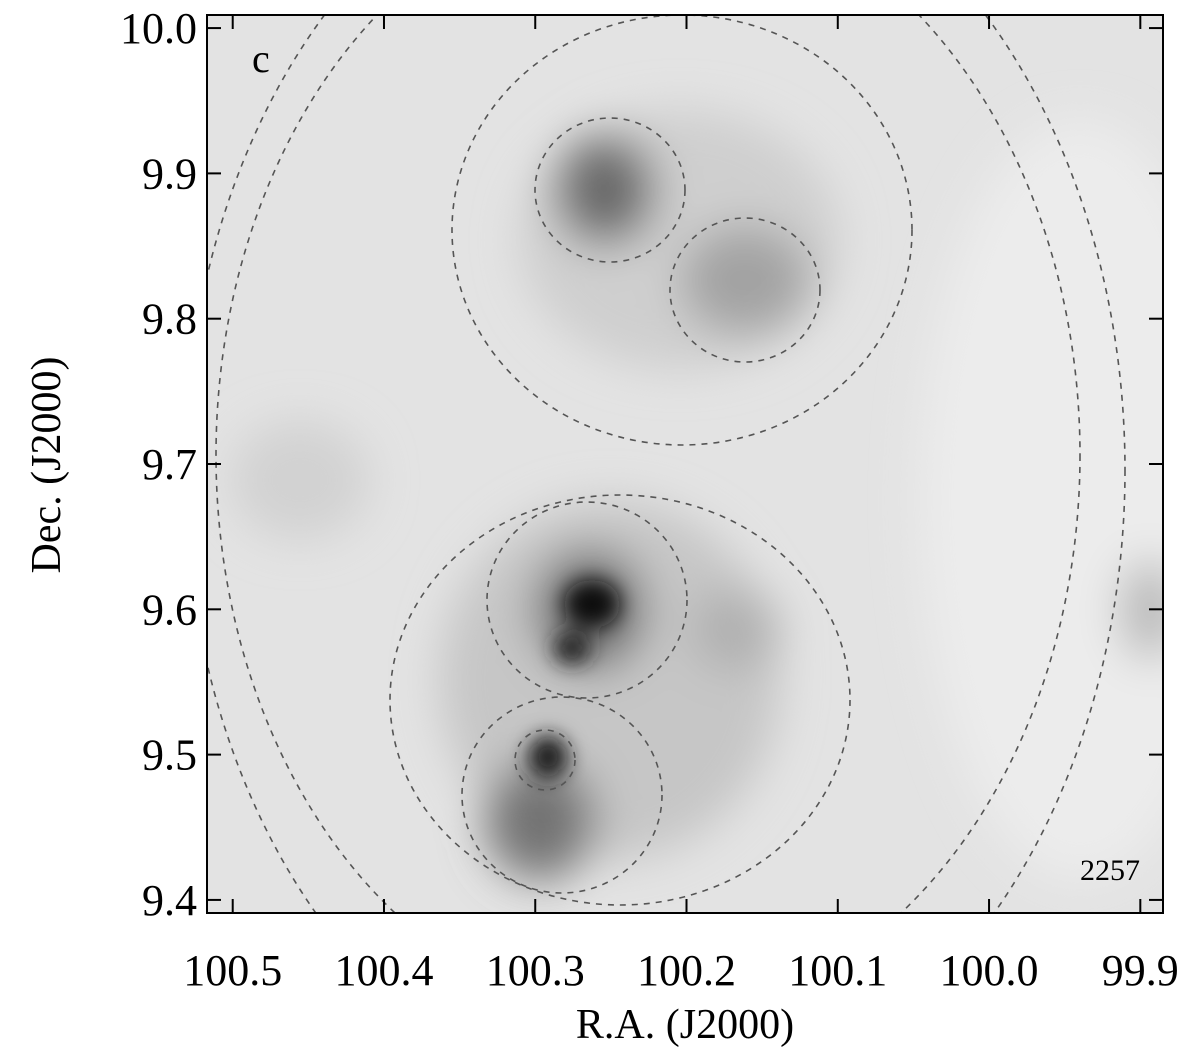  What do you see at coordinates (169, 609) in the screenshot?
I see `y-tick-label: 9.6` at bounding box center [169, 609].